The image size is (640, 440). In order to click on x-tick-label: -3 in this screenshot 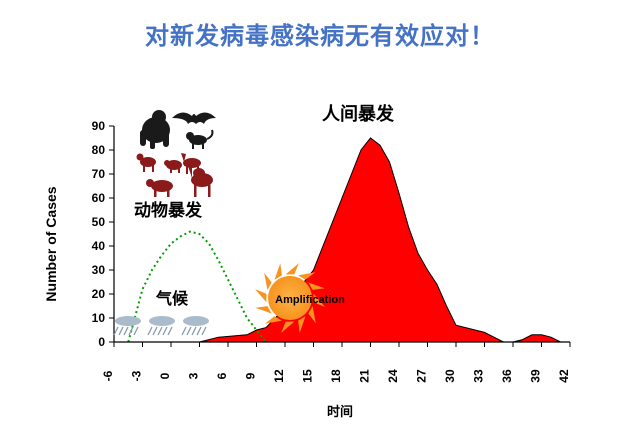, I will do `click(137, 375)`.